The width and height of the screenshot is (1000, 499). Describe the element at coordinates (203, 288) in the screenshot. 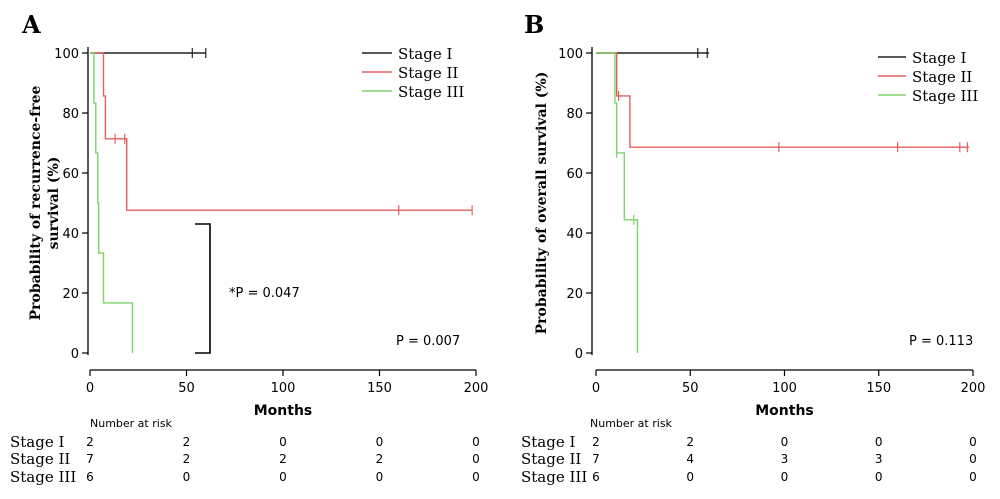

I see `significance-bracket` at that location.